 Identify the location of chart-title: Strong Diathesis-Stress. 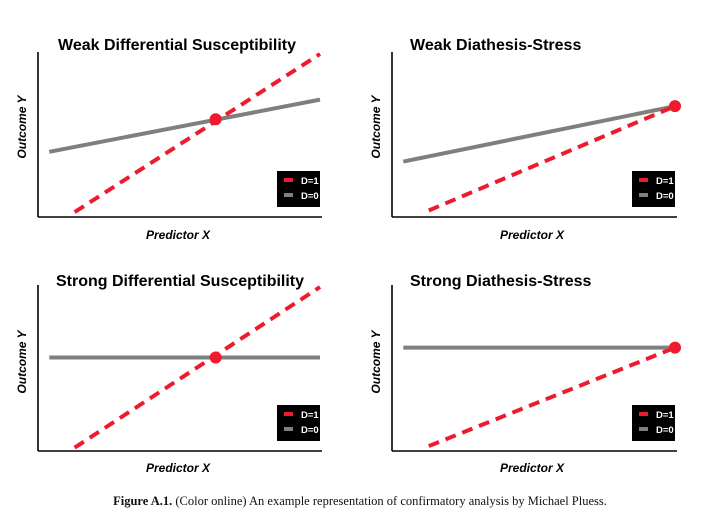
(500, 281).